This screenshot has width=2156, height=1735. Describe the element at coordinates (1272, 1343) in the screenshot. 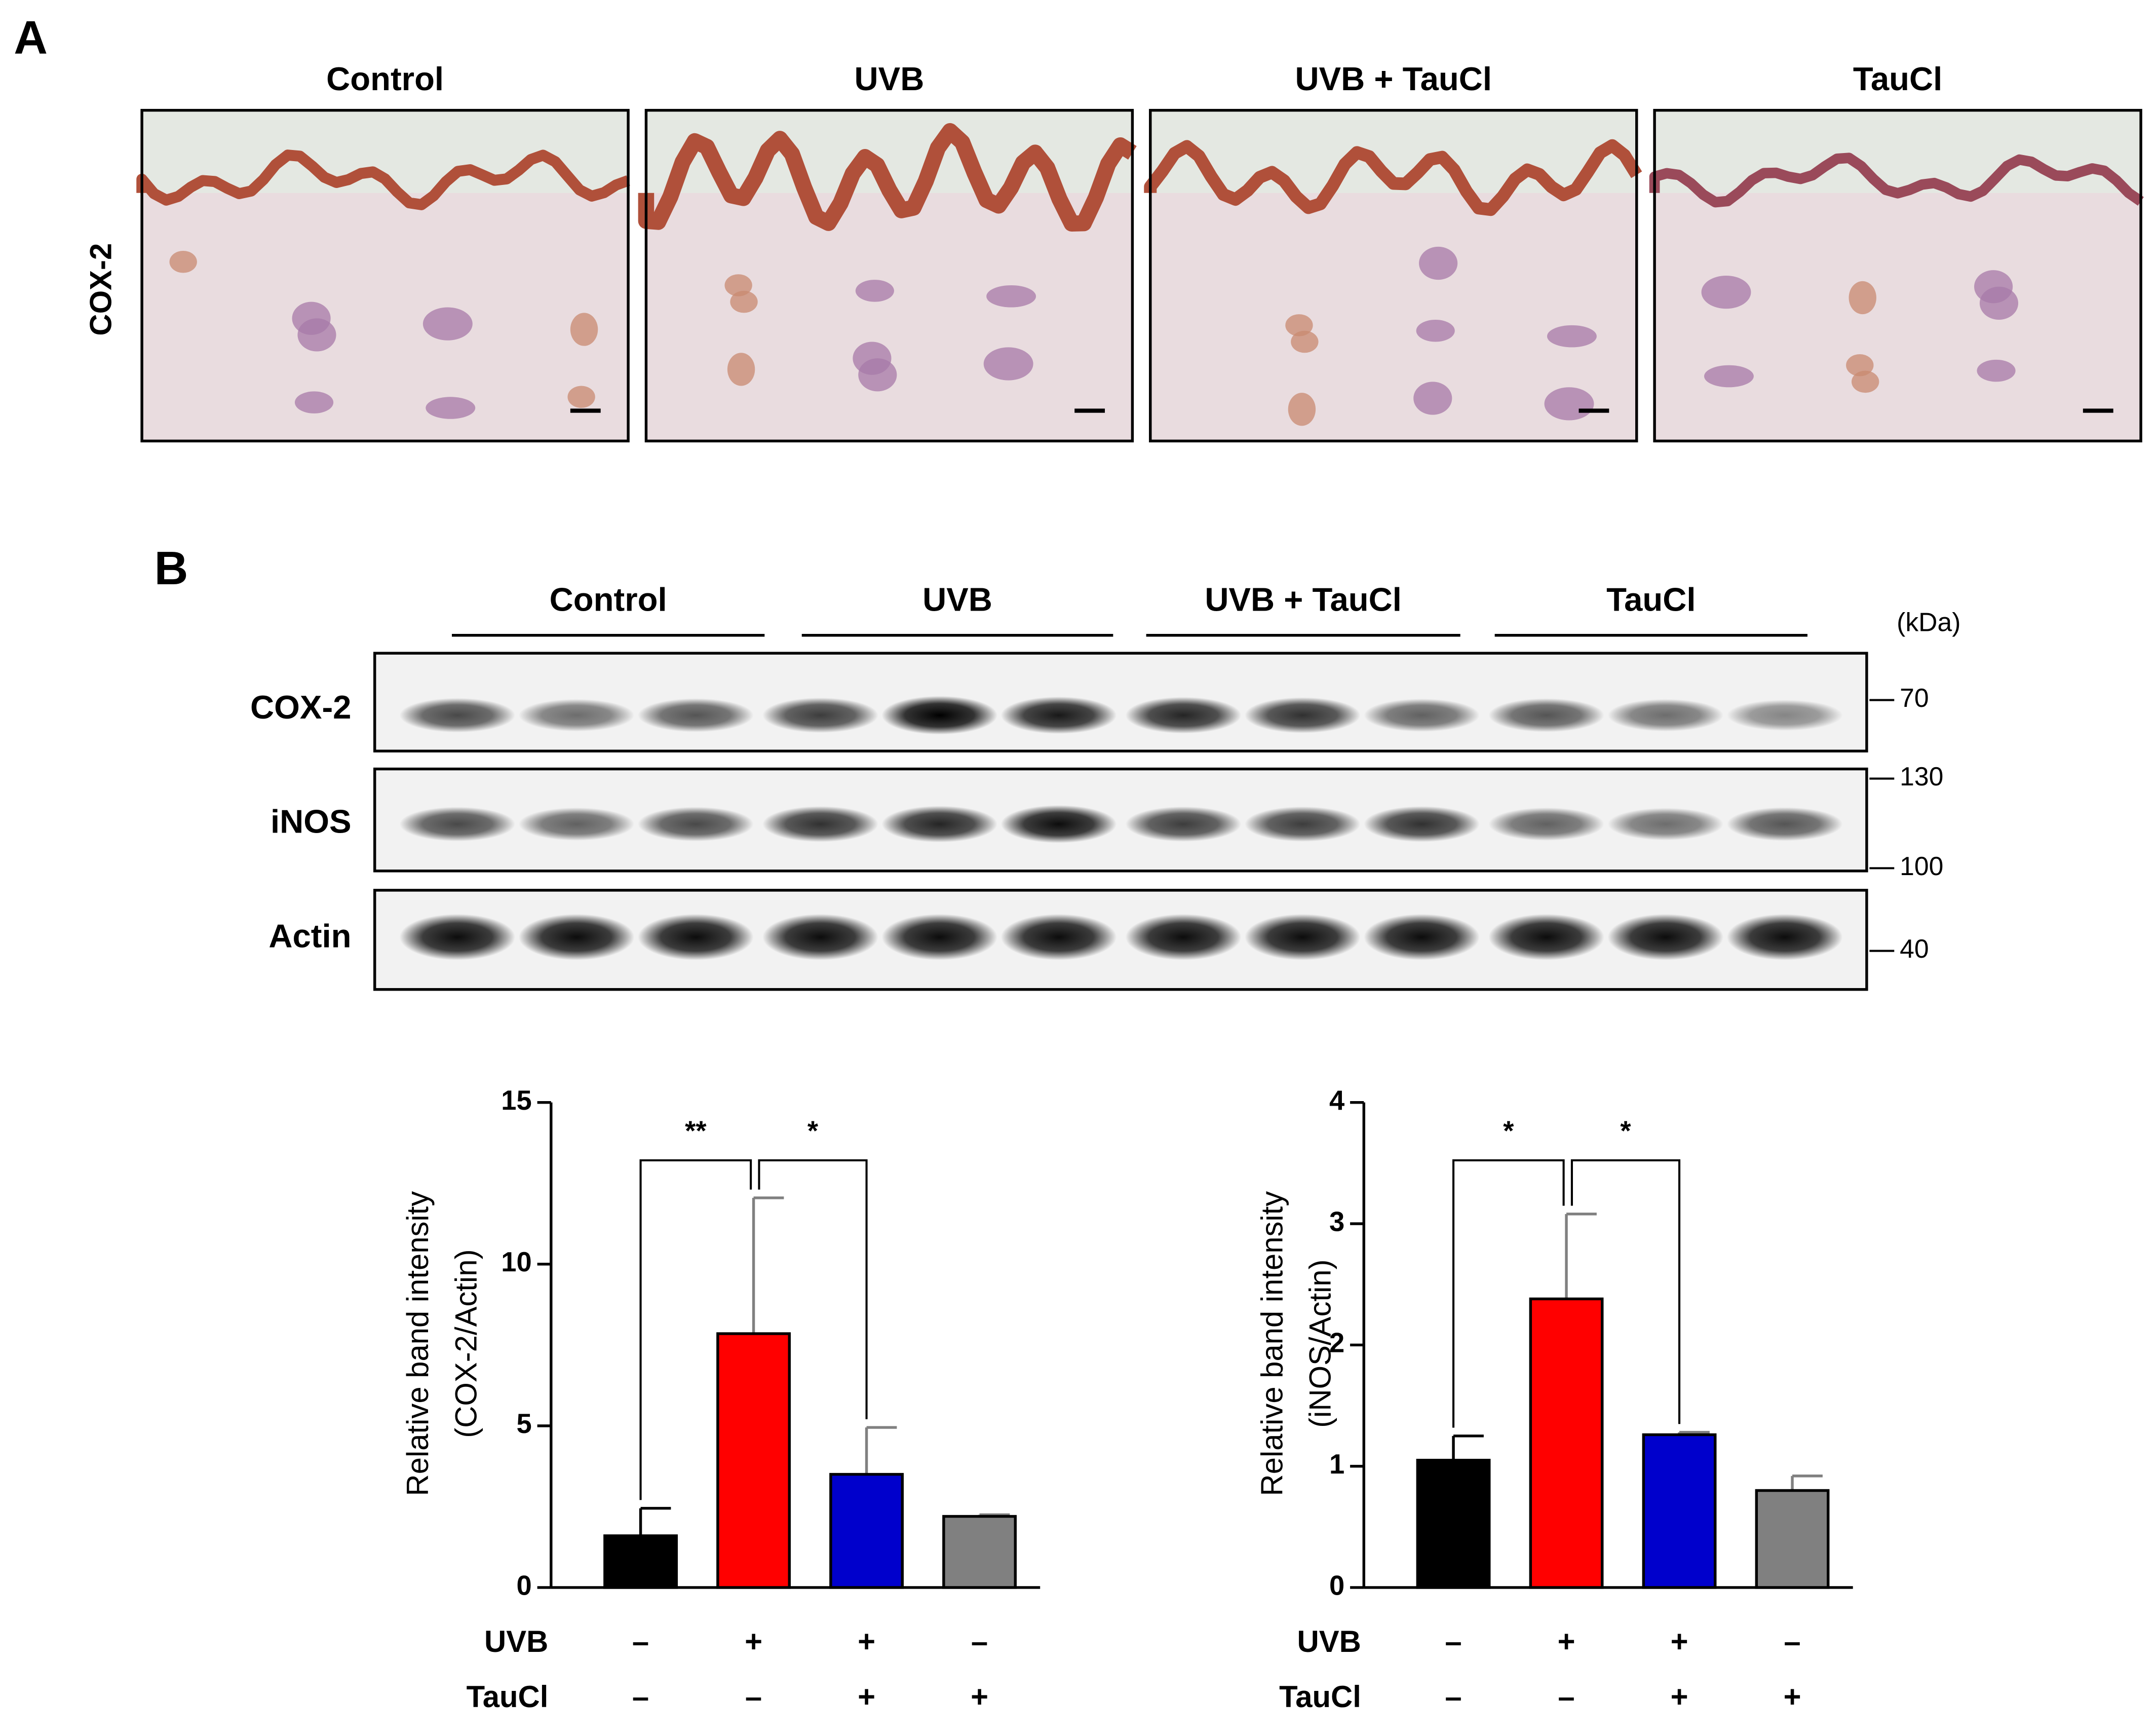

I see `y-axis-label: Relative band intensity` at that location.